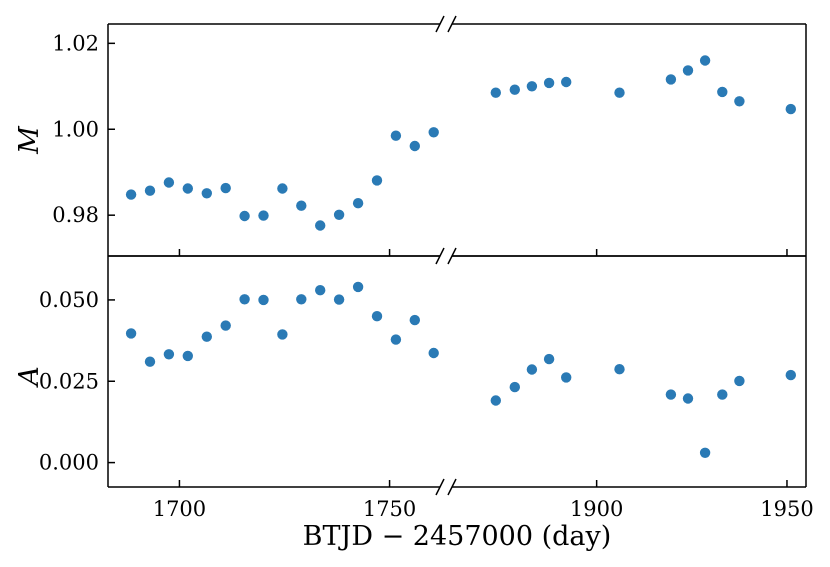  I want to click on x-tick-label: 1700, so click(179, 509).